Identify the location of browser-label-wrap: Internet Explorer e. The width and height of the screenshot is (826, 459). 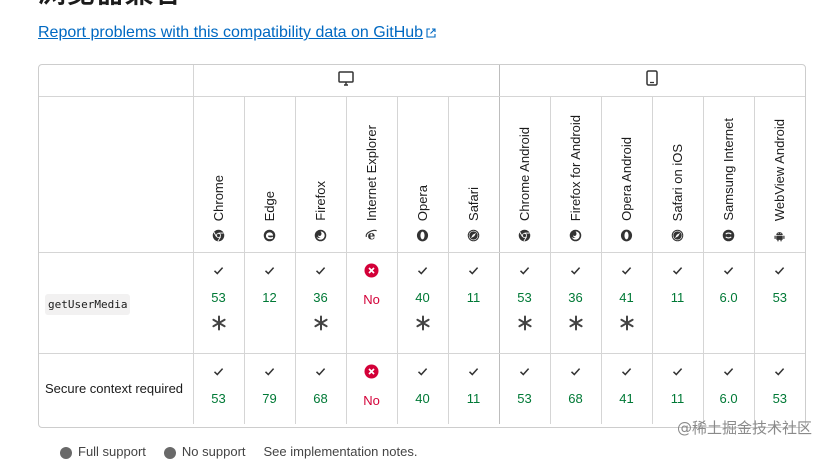
(372, 174).